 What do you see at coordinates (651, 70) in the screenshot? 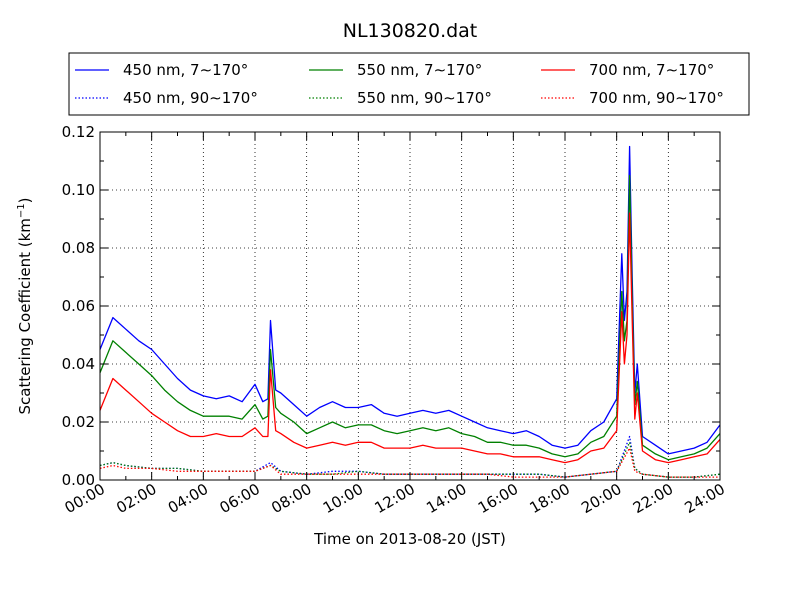
I see `legend-label: 700 nm, 7∼170°` at bounding box center [651, 70].